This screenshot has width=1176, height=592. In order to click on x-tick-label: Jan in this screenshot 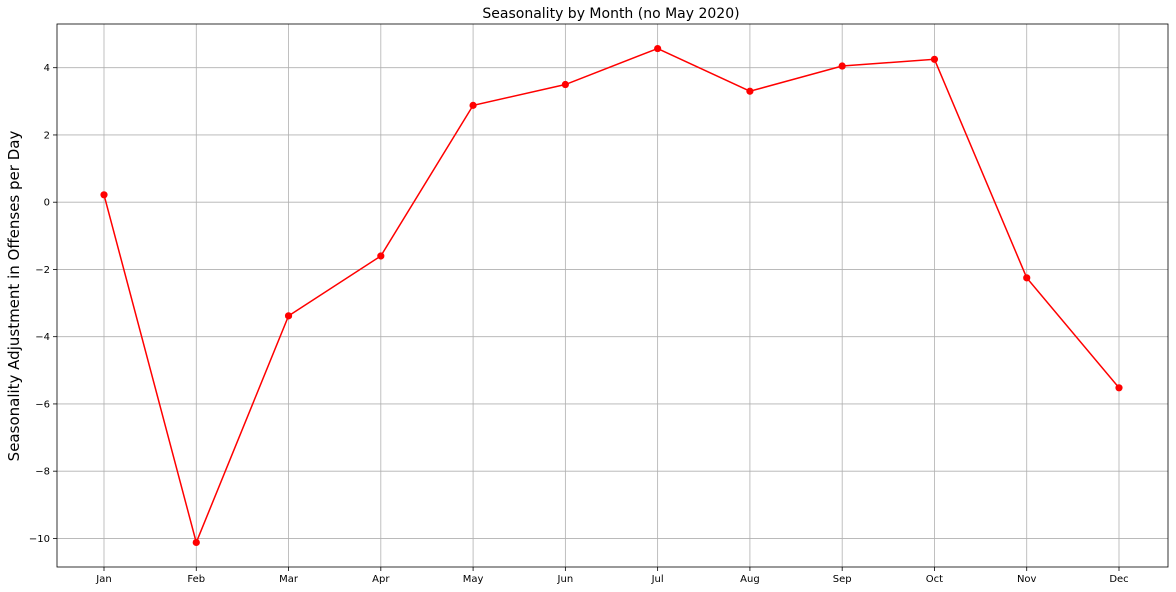, I will do `click(103, 579)`.